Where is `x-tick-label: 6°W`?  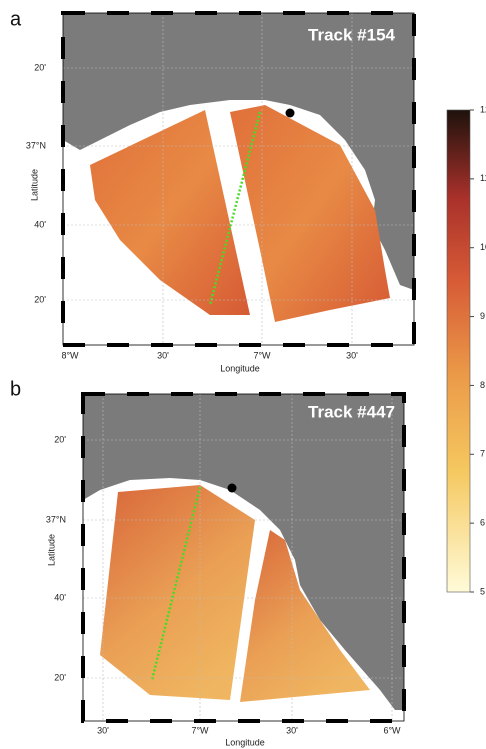
x-tick-label: 6°W is located at coordinates (392, 730).